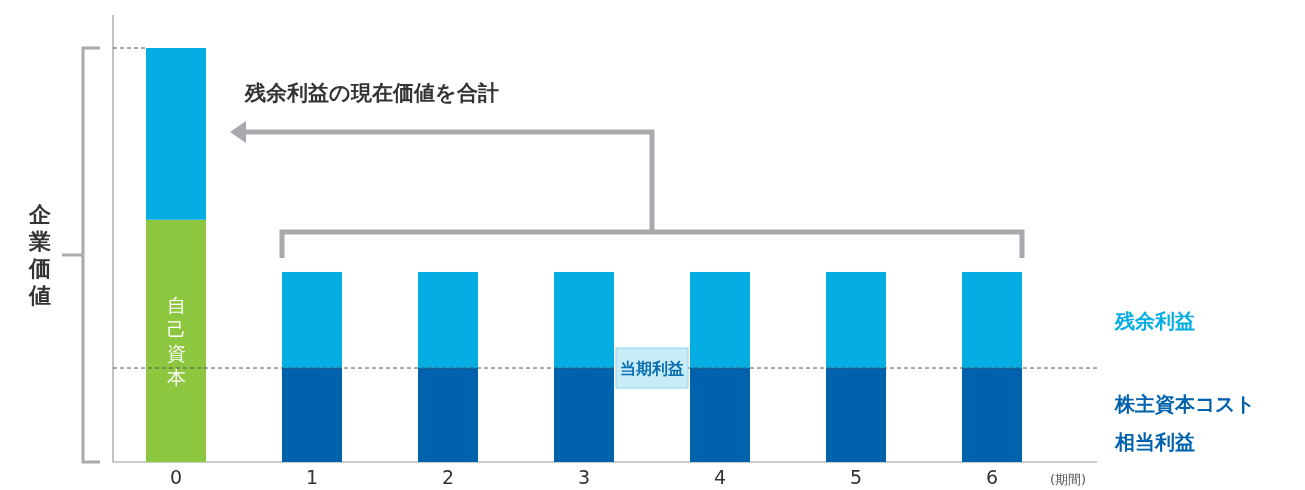 The width and height of the screenshot is (1305, 490). Describe the element at coordinates (371, 93) in the screenshot. I see `annotation: 残余利益の現在価値を合計` at that location.